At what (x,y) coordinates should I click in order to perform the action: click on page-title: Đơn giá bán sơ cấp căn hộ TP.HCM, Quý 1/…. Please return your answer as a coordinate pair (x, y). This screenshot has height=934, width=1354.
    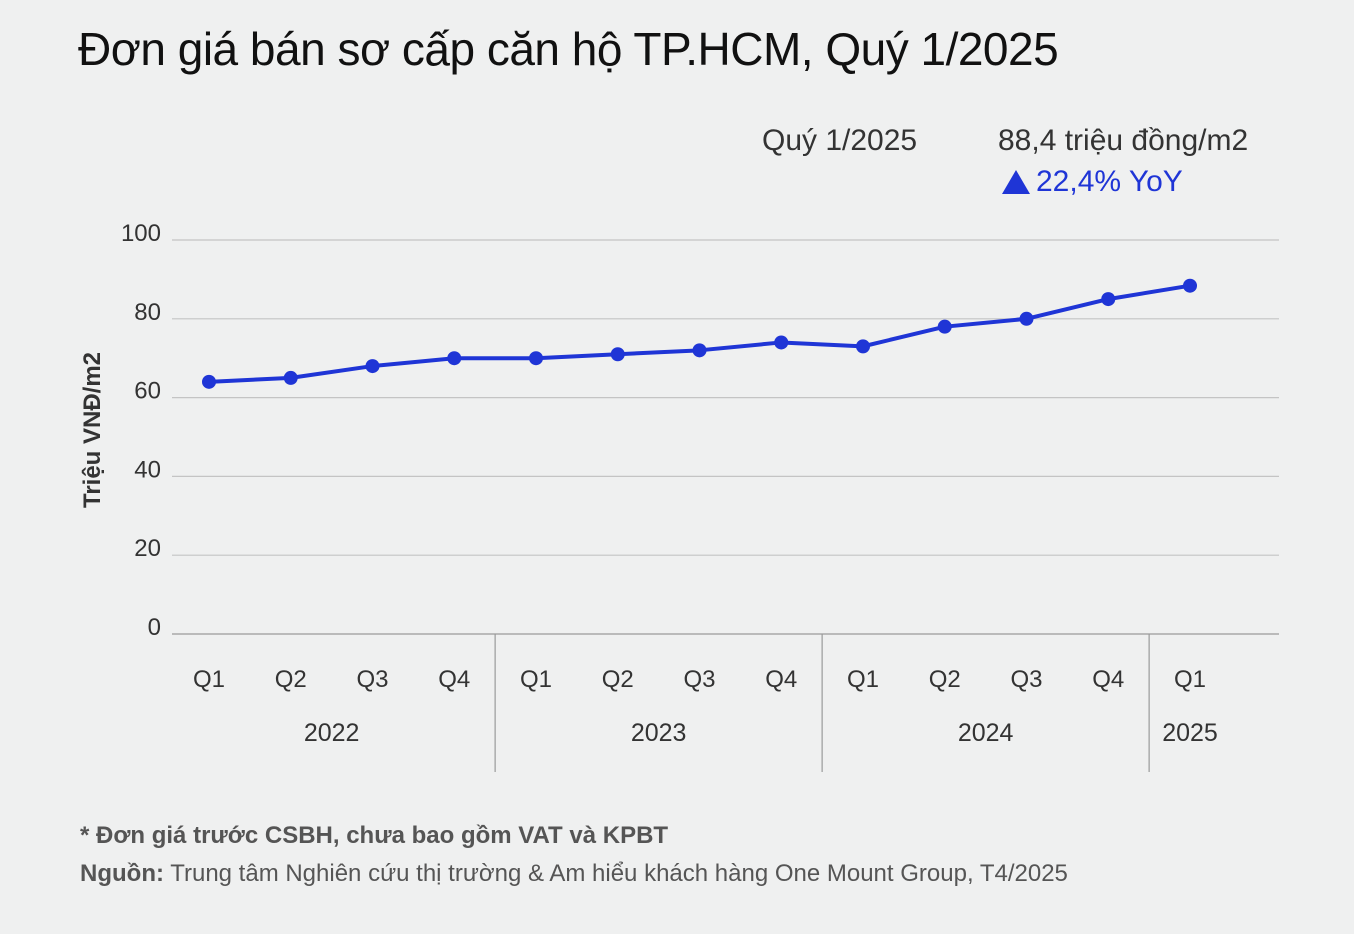
    Looking at the image, I should click on (568, 49).